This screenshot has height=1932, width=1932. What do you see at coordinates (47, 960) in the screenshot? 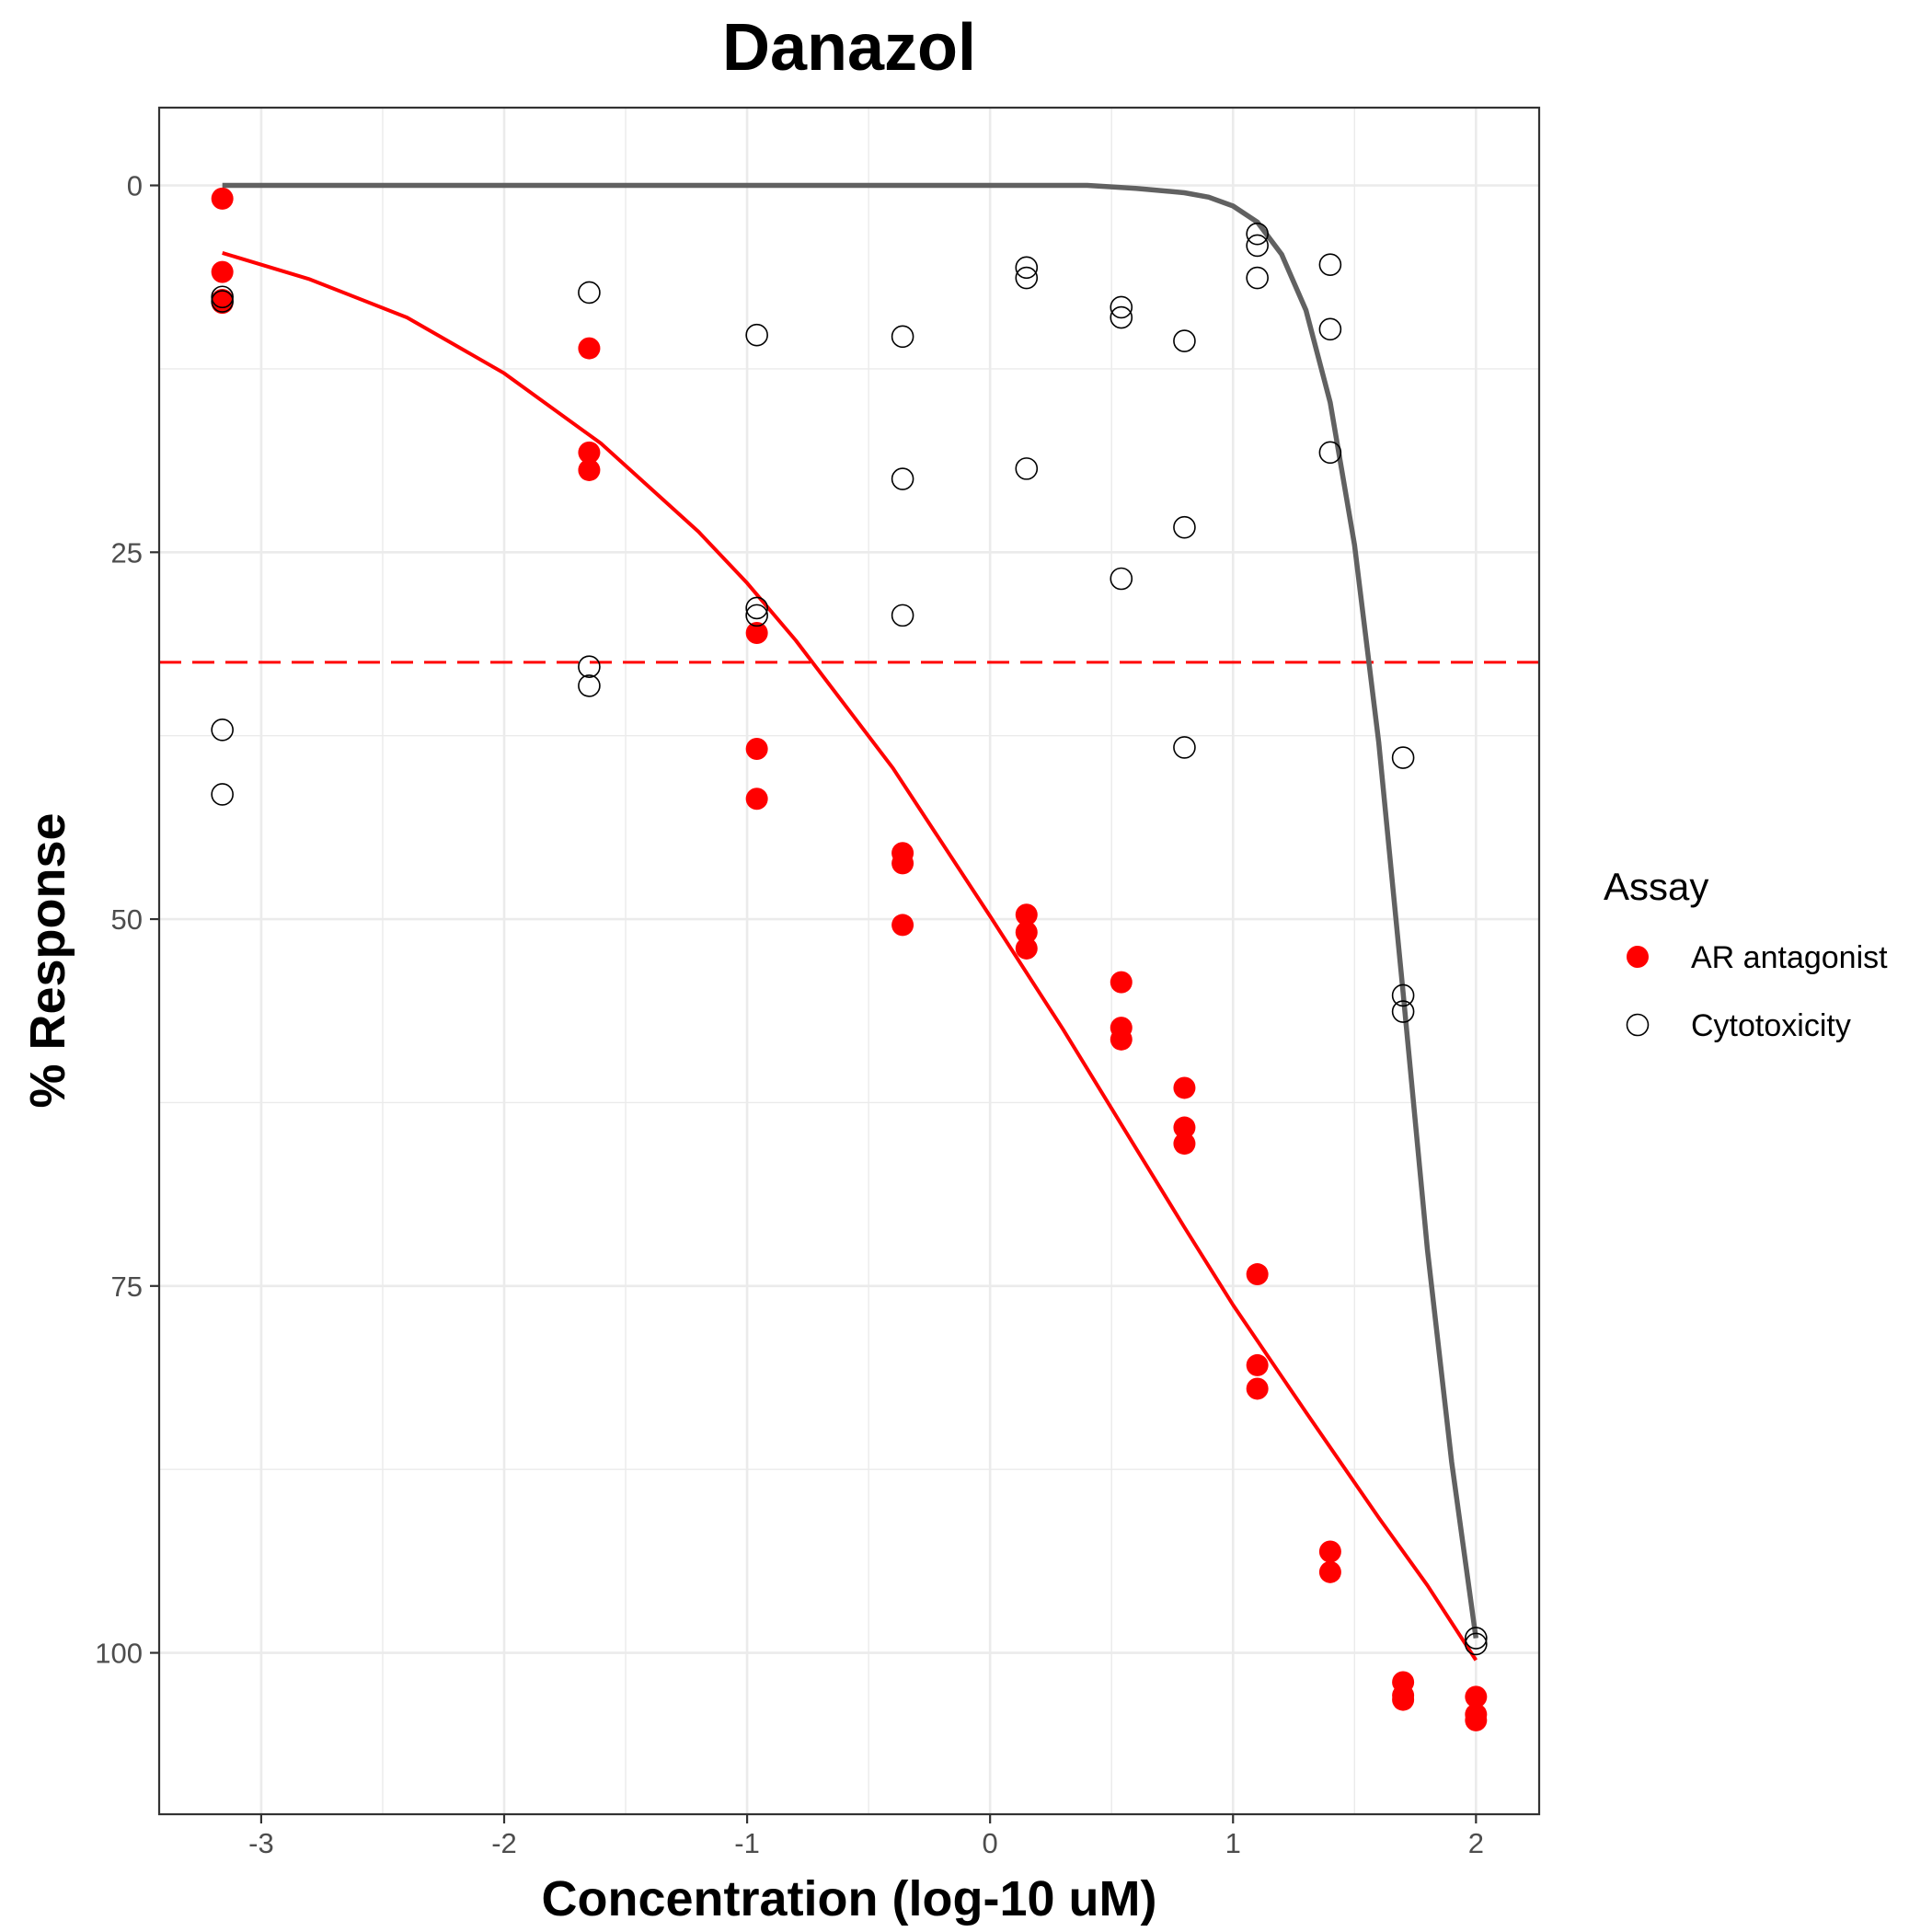
I see `y-axis-title: % Response` at bounding box center [47, 960].